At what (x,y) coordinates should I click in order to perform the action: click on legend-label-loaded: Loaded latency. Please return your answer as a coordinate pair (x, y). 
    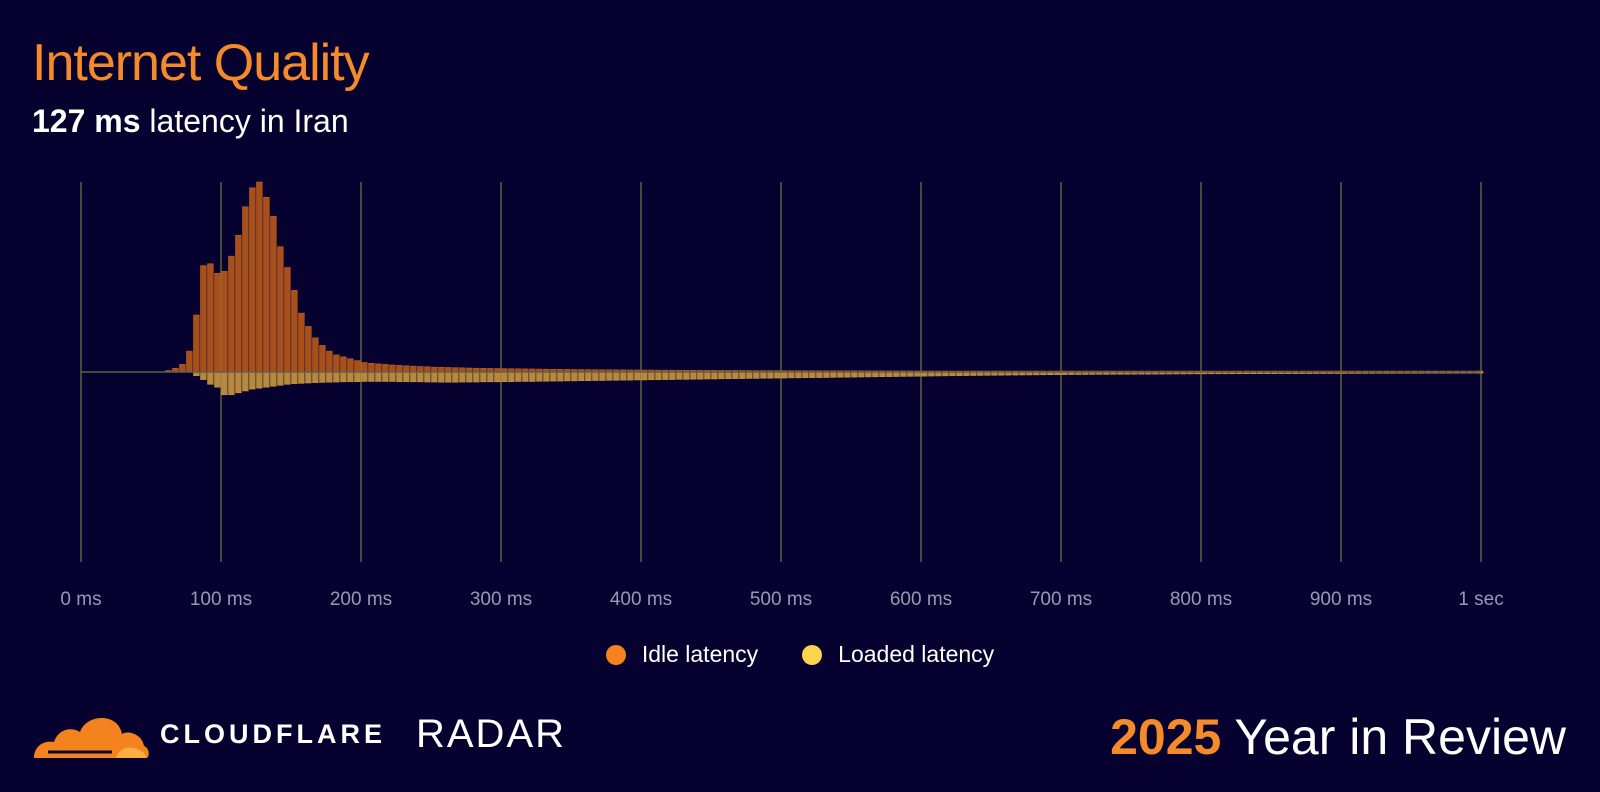
    Looking at the image, I should click on (916, 654).